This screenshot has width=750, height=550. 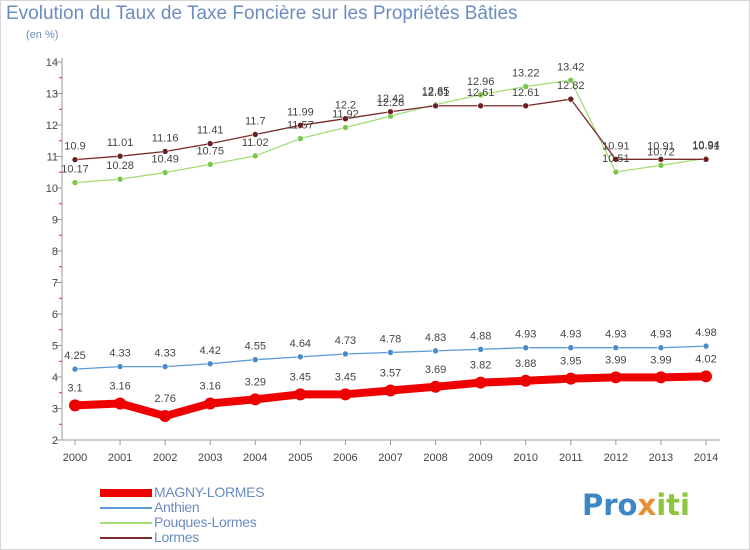 I want to click on x-tick-label: 2000, so click(x=75, y=458).